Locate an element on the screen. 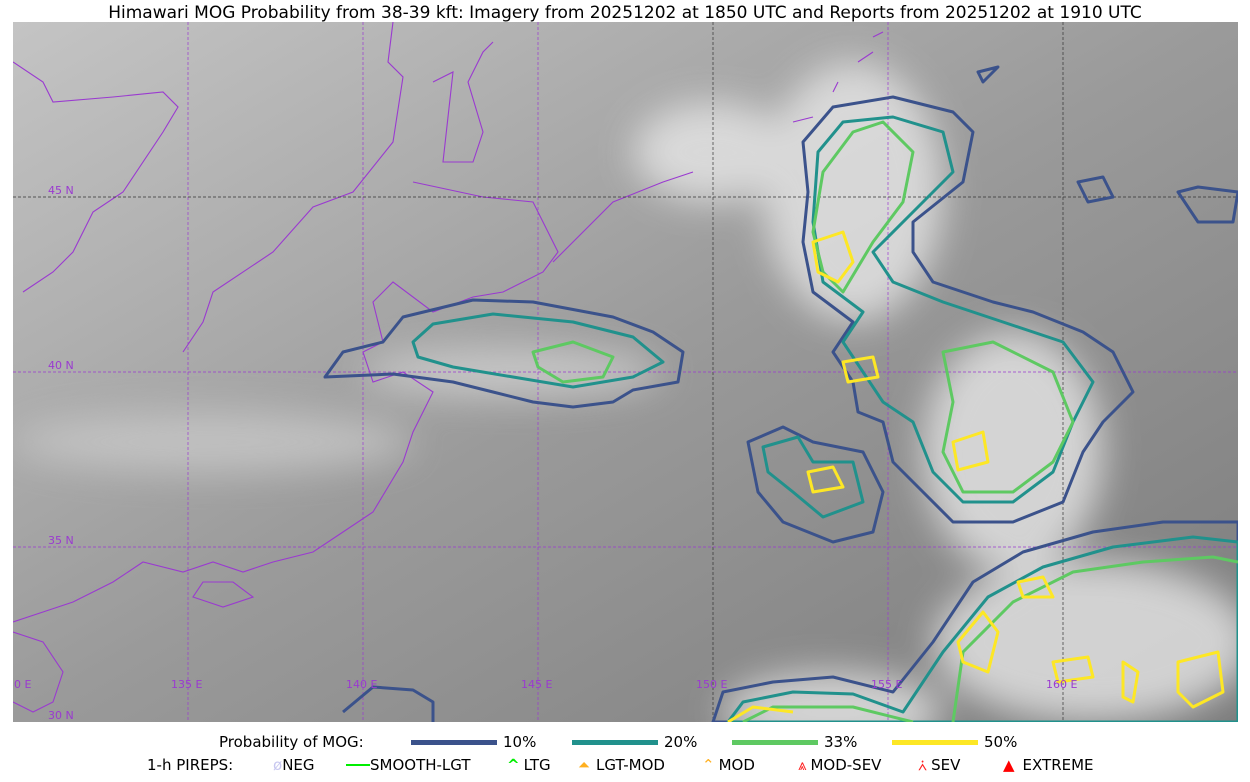 Image resolution: width=1250 pixels, height=782 pixels. lon-label: 150 E is located at coordinates (711, 684).